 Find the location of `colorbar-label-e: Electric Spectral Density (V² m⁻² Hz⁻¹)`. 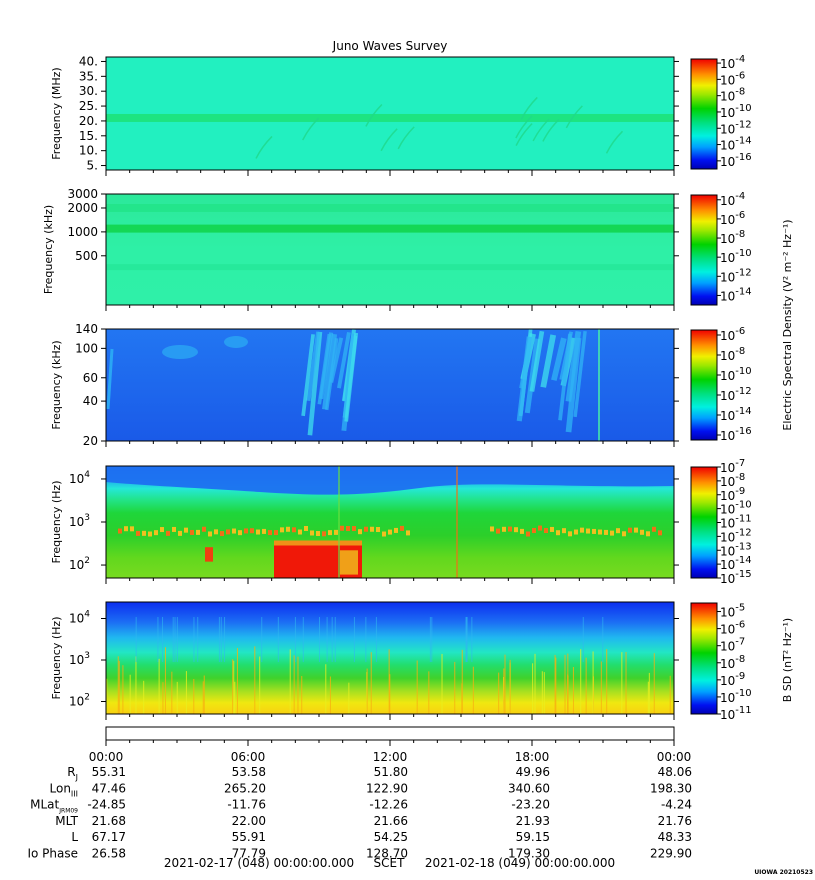

colorbar-label-e: Electric Spectral Density (V² m⁻² Hz⁻¹) is located at coordinates (787, 324).